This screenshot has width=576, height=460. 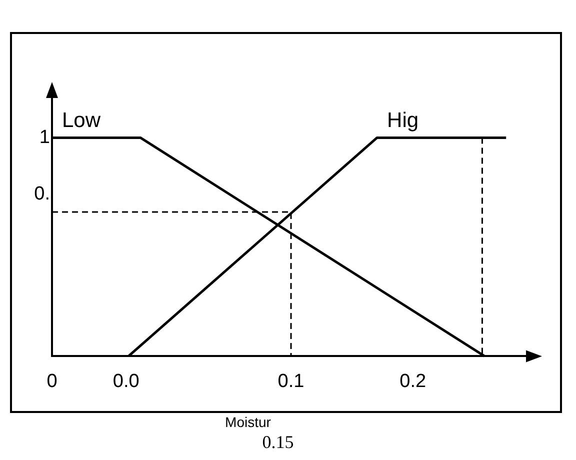 I want to click on text: 0., so click(x=42, y=194).